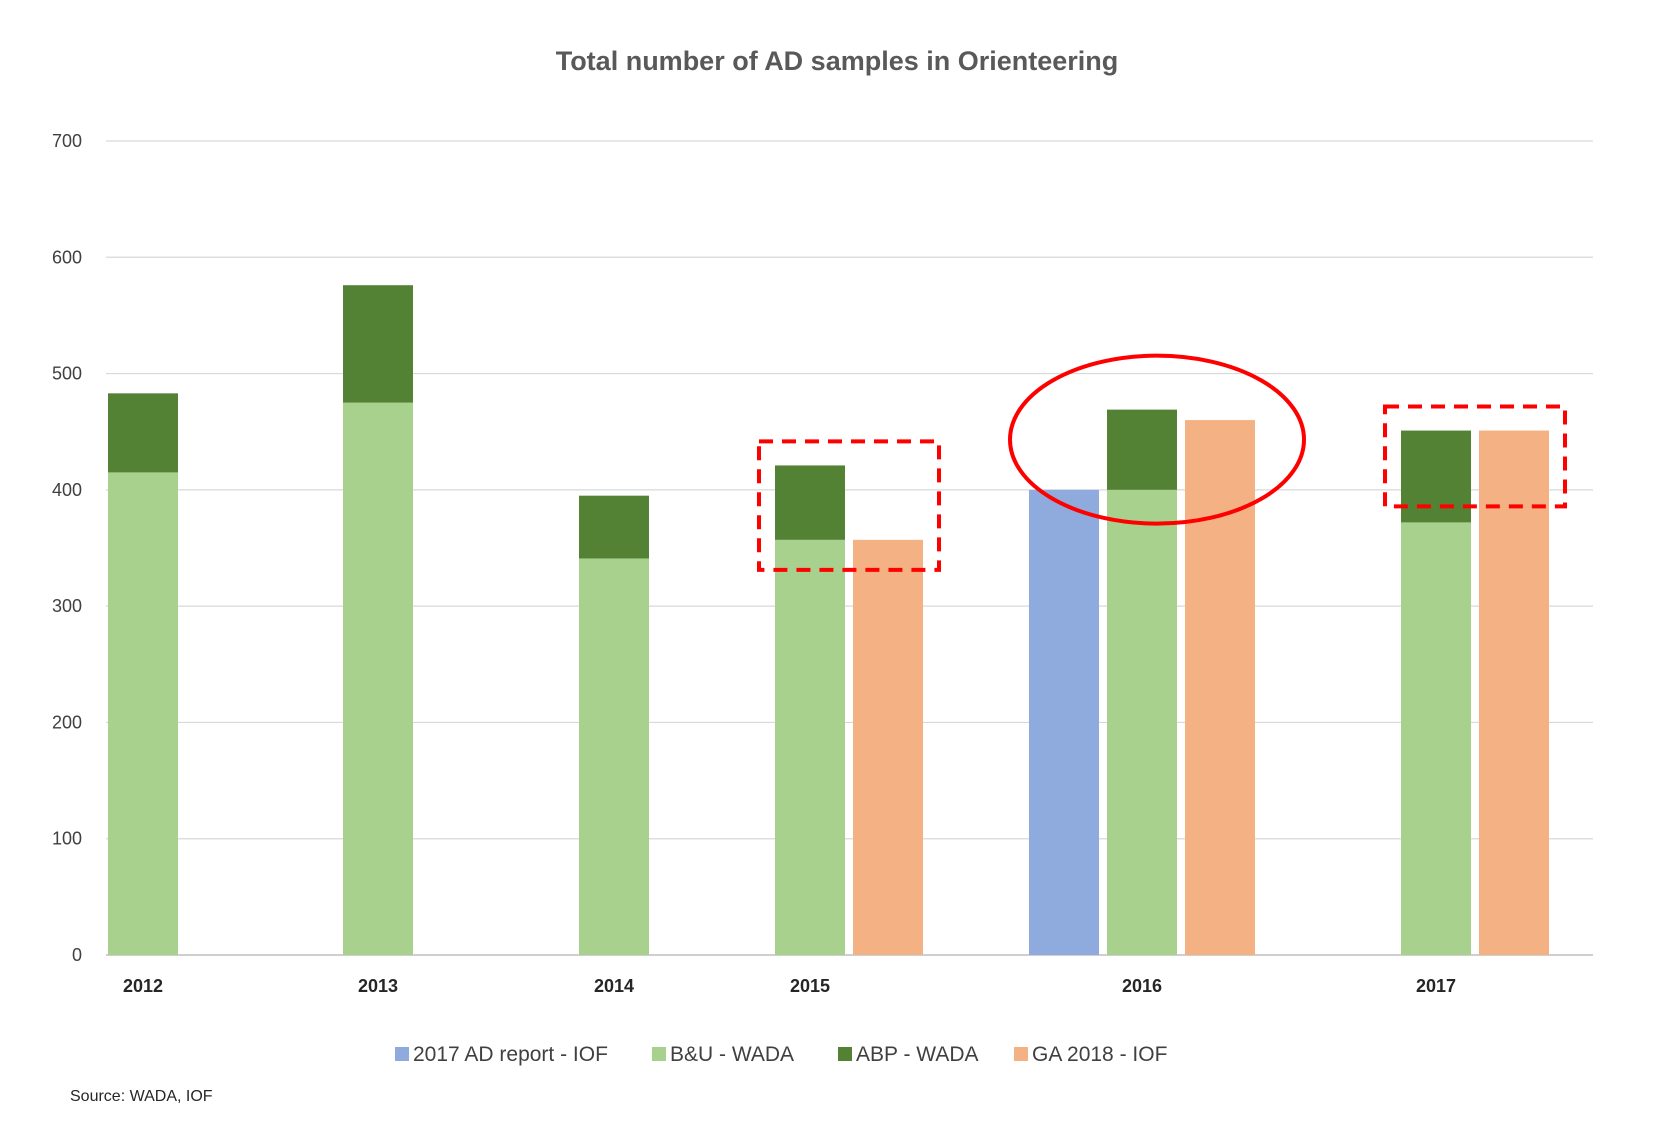  What do you see at coordinates (614, 986) in the screenshot?
I see `x-tick-label: 2014` at bounding box center [614, 986].